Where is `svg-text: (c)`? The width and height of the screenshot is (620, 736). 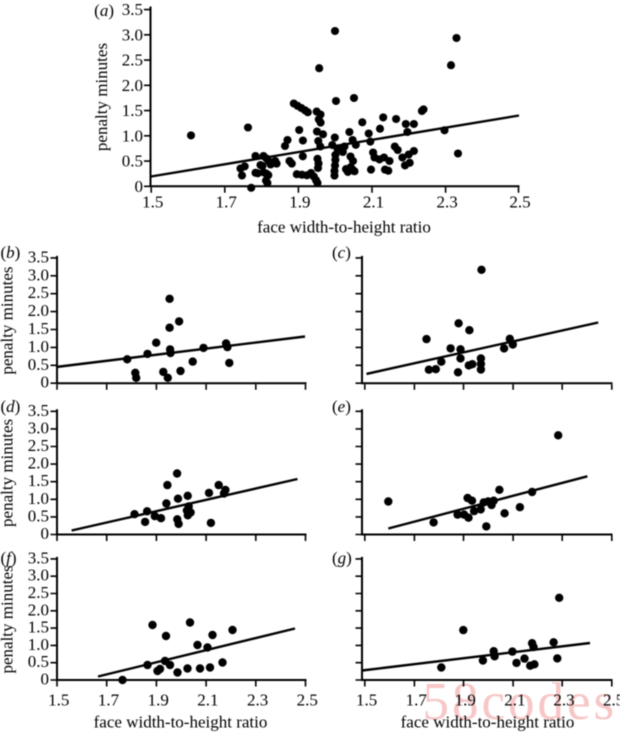
svg-text: (c) is located at coordinates (341, 252).